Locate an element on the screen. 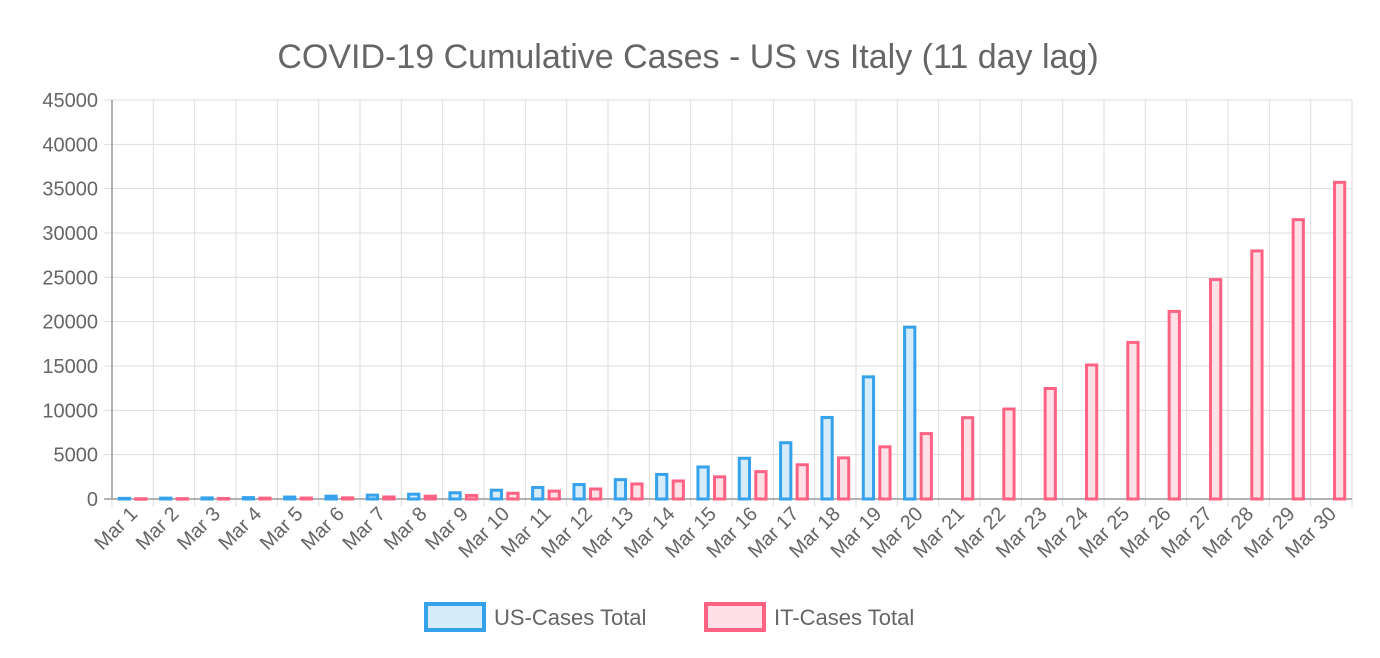 This screenshot has height=658, width=1380. y-tick-label: 15000 is located at coordinates (70, 367).